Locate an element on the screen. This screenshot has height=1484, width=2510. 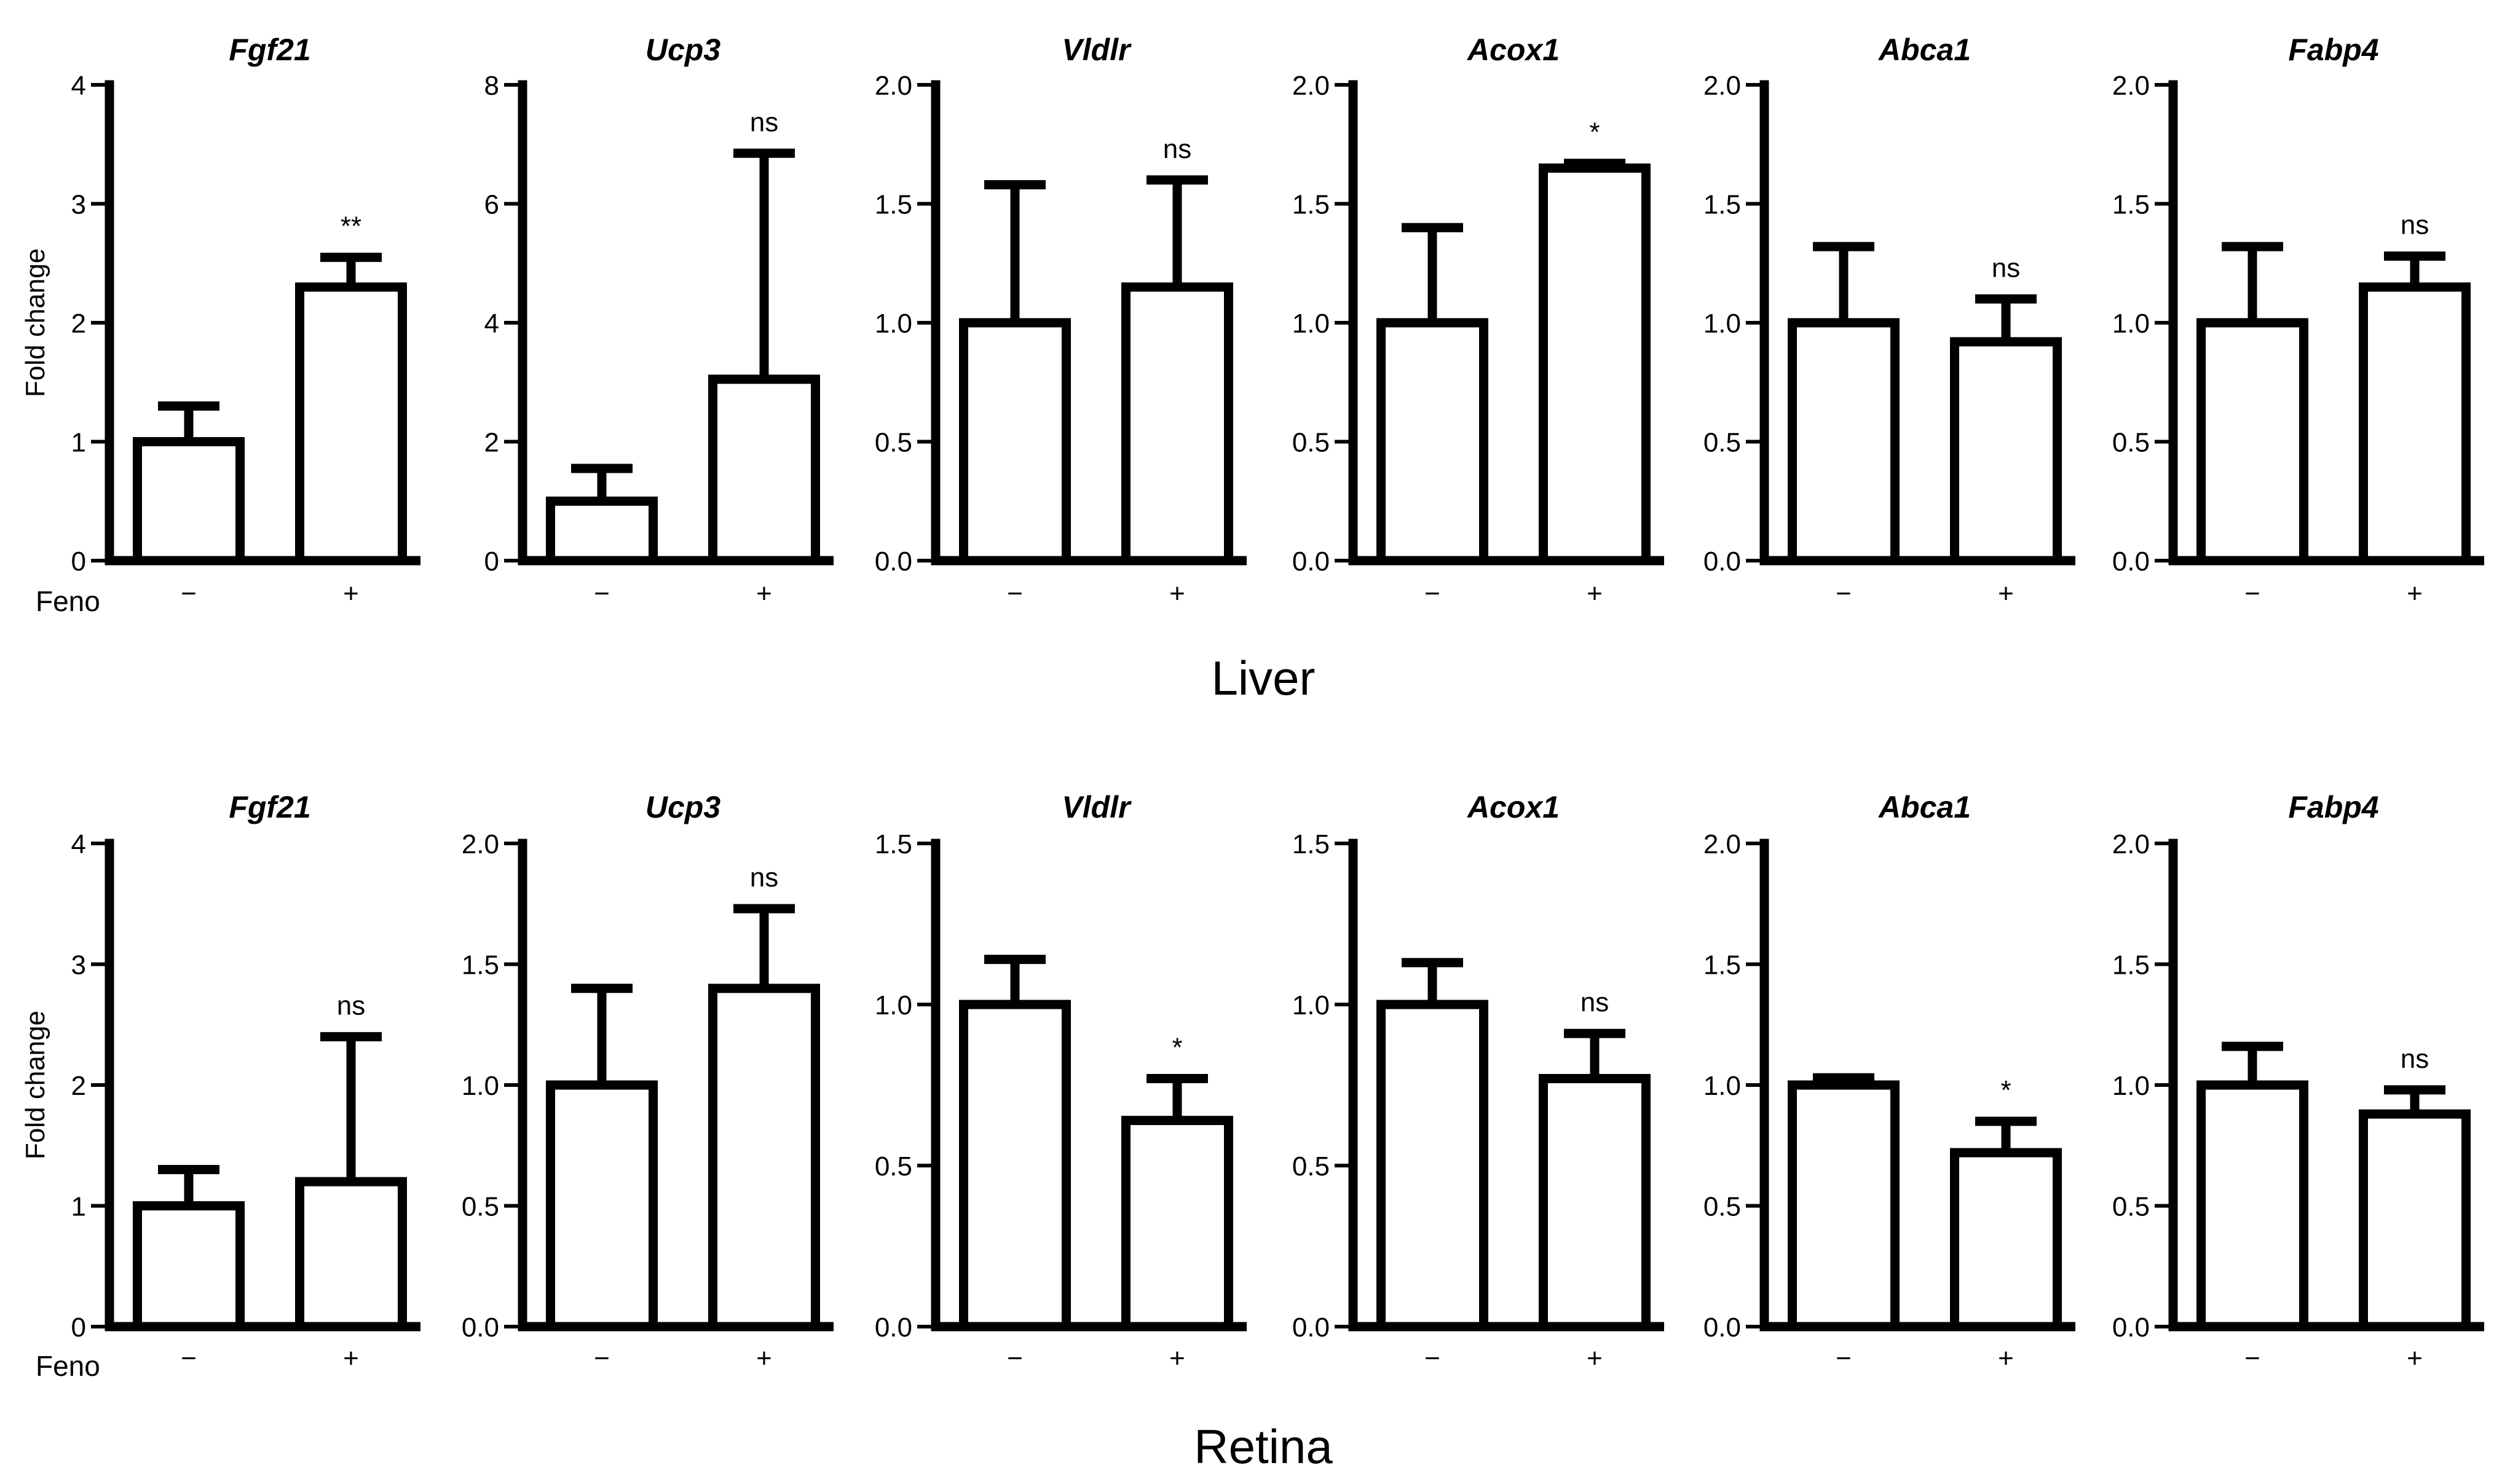
treatment-label: Feno is located at coordinates (68, 1366).